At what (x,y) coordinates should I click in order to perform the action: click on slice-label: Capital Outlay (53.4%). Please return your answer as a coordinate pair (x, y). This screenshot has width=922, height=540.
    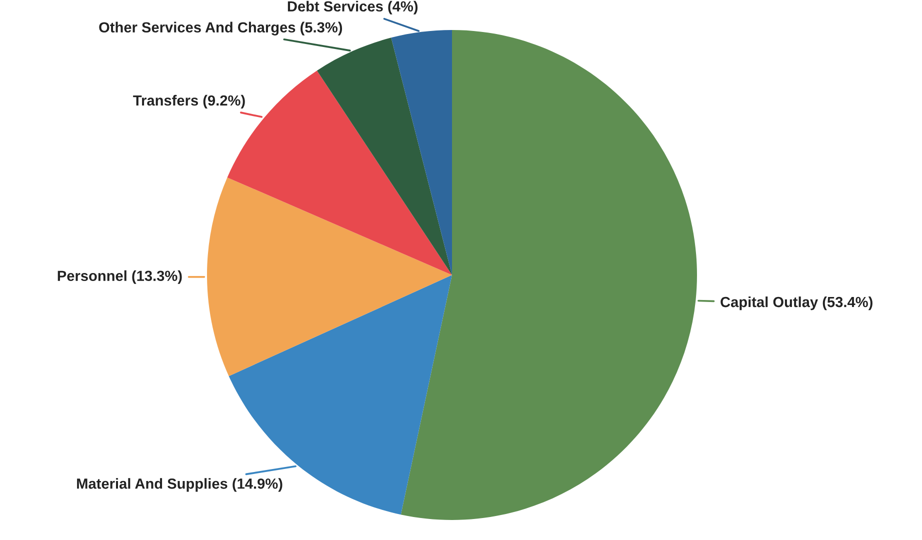
    Looking at the image, I should click on (796, 303).